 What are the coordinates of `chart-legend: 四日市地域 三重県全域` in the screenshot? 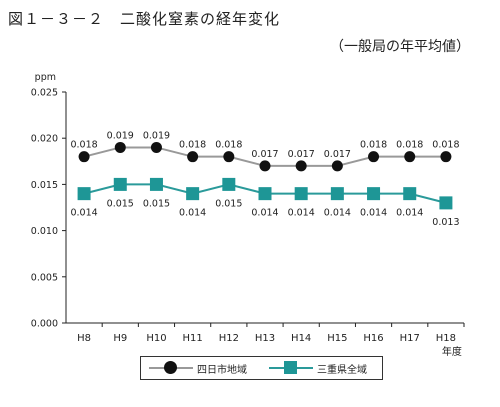 It's located at (261, 368).